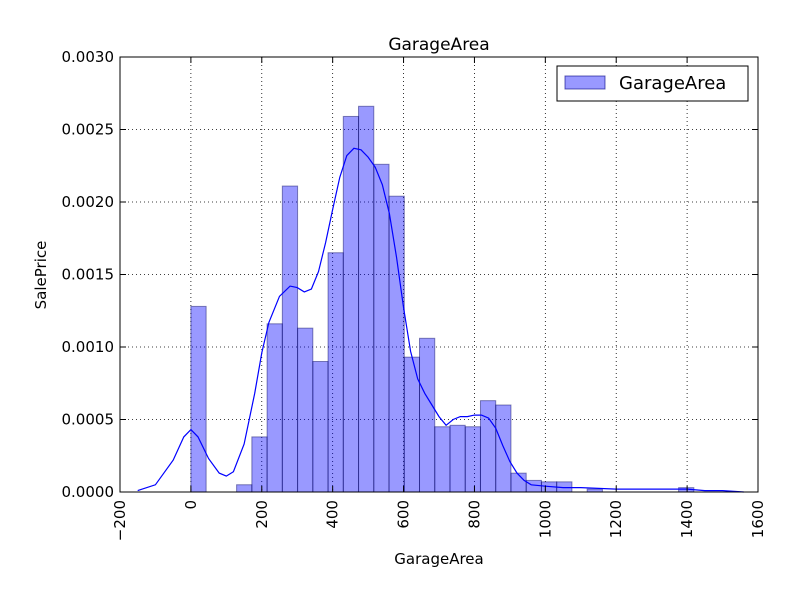 The height and width of the screenshot is (600, 800). Describe the element at coordinates (120, 520) in the screenshot. I see `x-tick-label: −200` at that location.